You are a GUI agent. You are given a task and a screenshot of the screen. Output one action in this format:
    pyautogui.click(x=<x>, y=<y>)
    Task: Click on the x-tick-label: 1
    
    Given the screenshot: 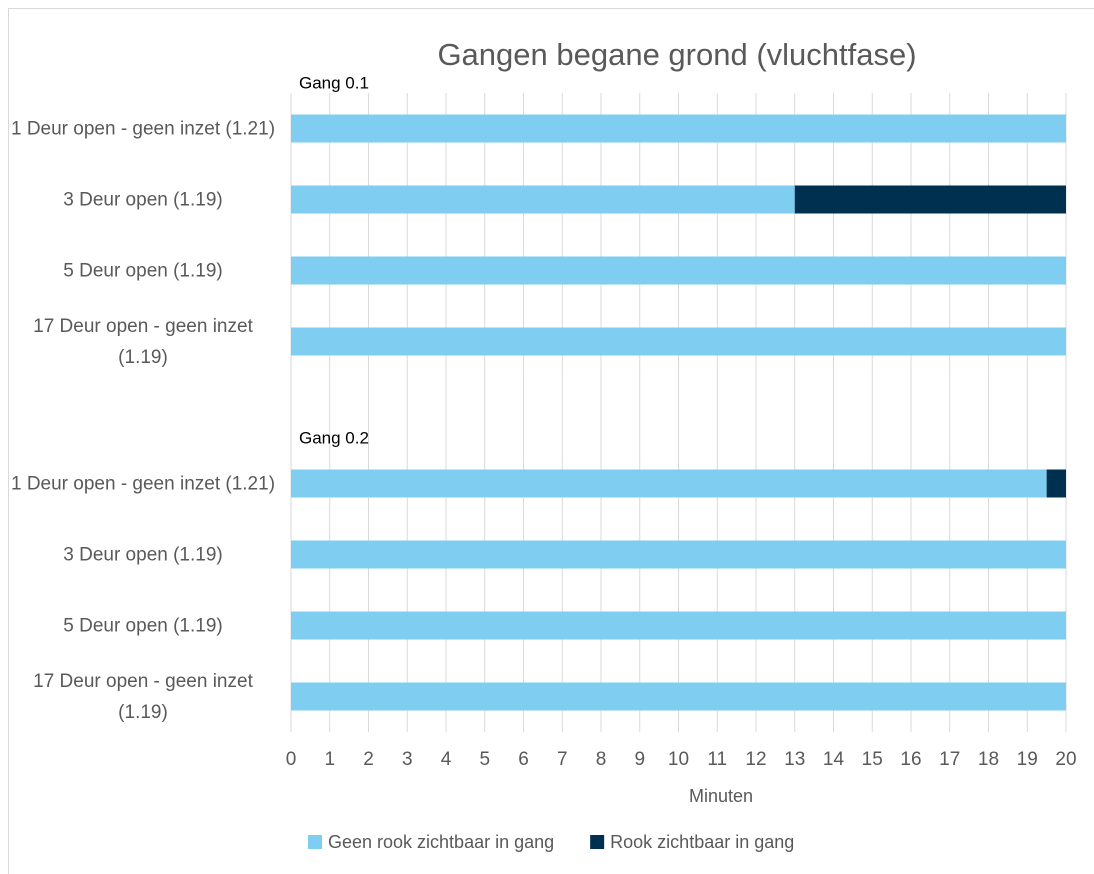 What is the action you would take?
    pyautogui.click(x=329, y=759)
    